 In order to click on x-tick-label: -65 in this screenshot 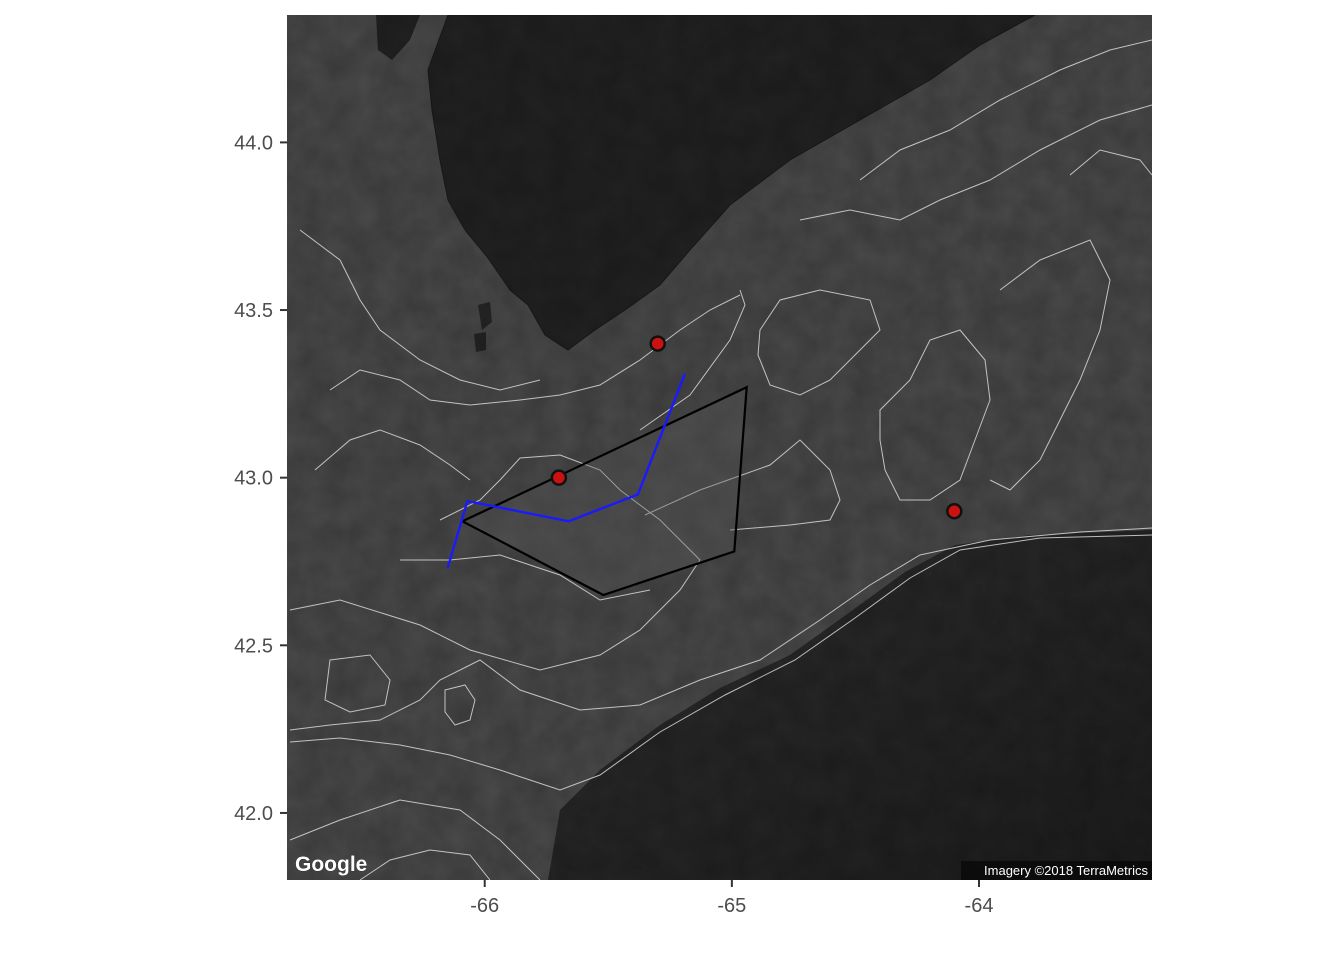, I will do `click(731, 906)`.